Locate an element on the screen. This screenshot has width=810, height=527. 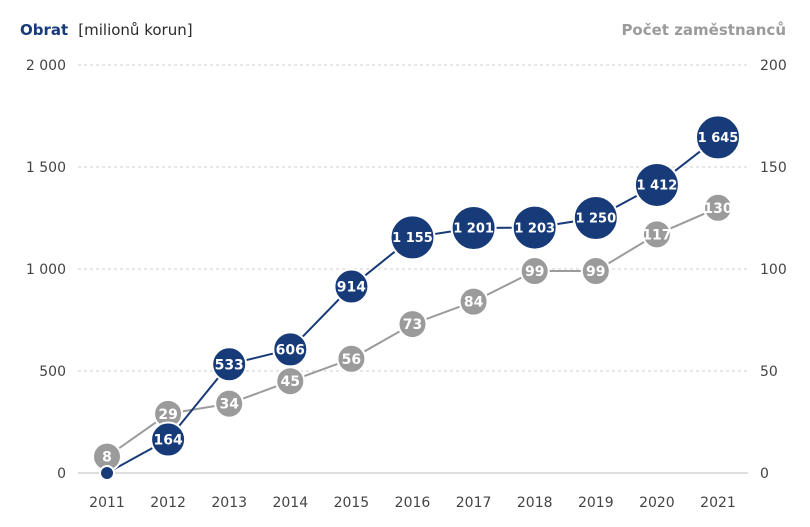
right-axis-tick-label: 150 is located at coordinates (773, 168).